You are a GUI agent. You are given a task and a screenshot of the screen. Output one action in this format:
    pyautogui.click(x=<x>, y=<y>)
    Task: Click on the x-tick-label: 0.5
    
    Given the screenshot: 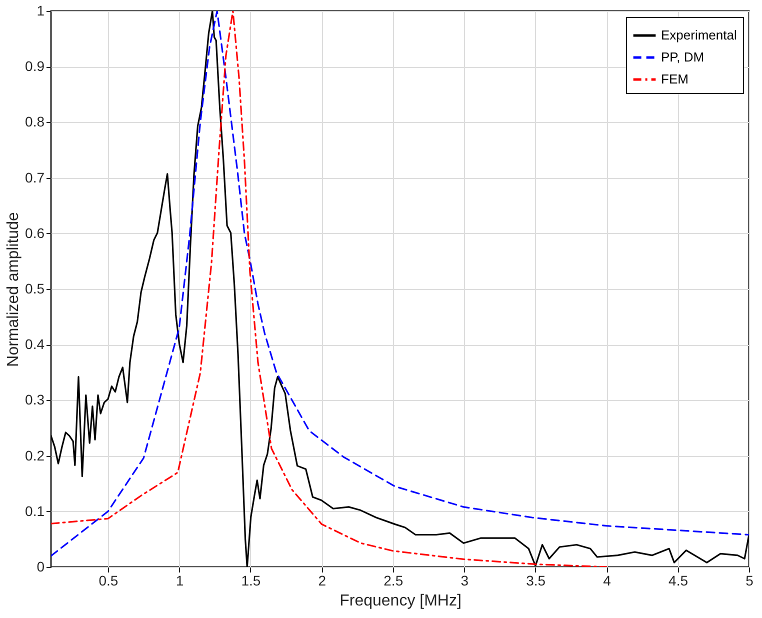 What is the action you would take?
    pyautogui.click(x=108, y=580)
    